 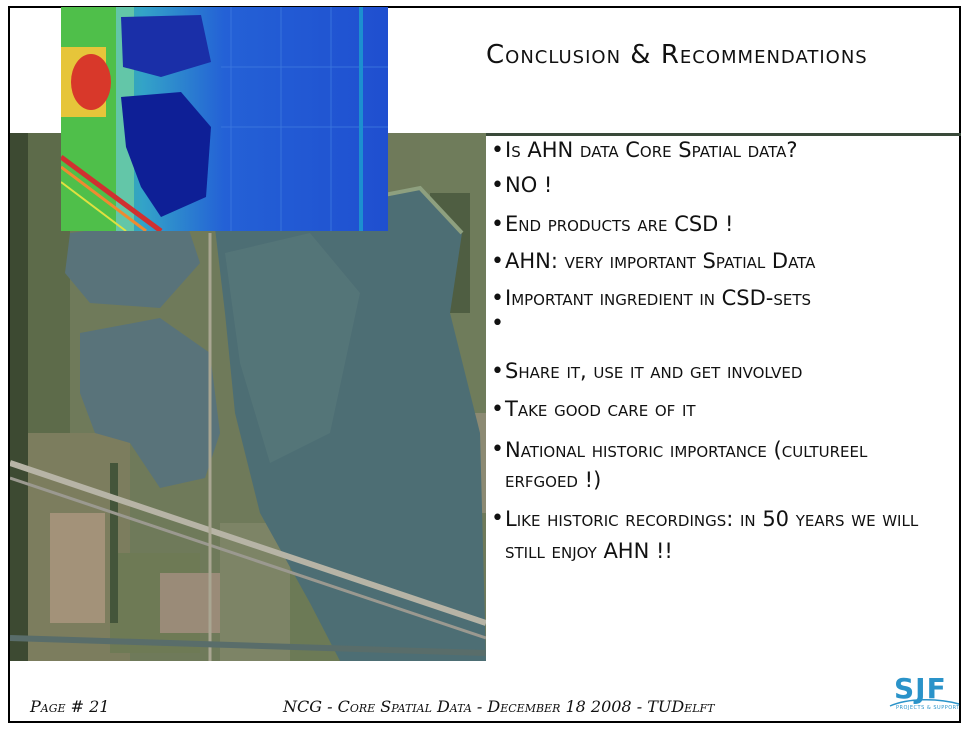 What do you see at coordinates (725, 371) in the screenshot?
I see `bullet-item: Share it, use it and get involved` at bounding box center [725, 371].